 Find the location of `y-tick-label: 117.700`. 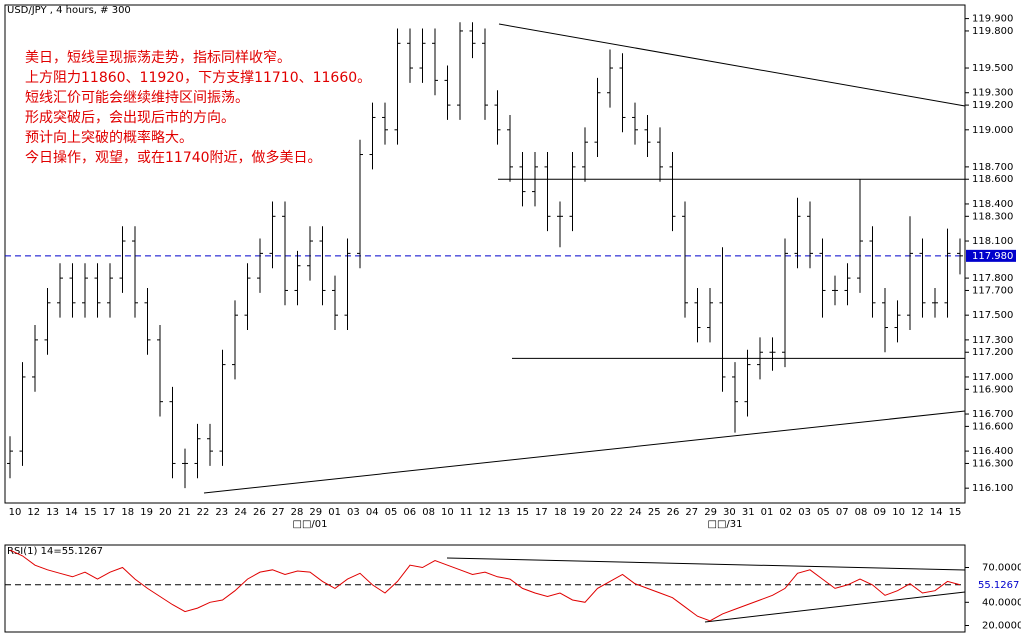

y-tick-label: 117.700 is located at coordinates (992, 290).